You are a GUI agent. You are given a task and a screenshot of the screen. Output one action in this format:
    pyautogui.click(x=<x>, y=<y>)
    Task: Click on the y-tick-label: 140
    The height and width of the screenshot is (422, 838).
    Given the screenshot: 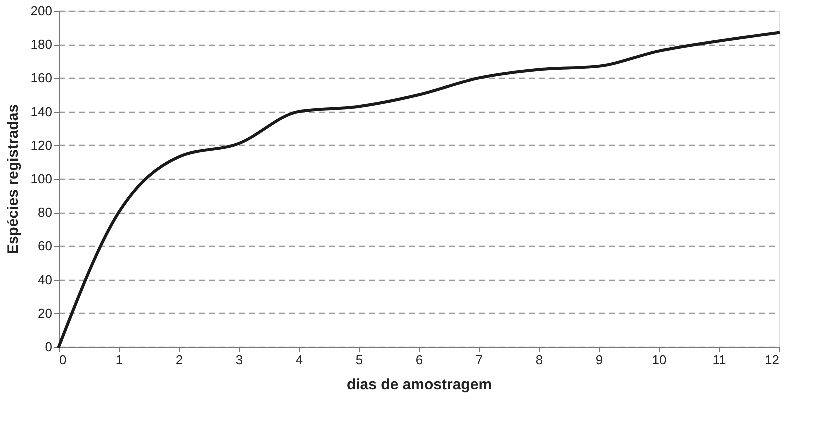 What is the action you would take?
    pyautogui.click(x=41, y=112)
    